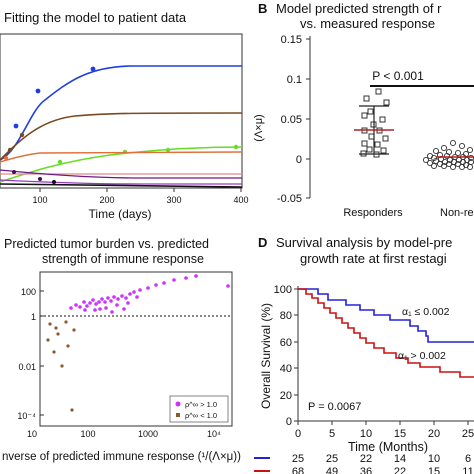 The image size is (474, 474). Describe the element at coordinates (334, 407) in the screenshot. I see `panel-d-pvalue: P = 0.0067` at that location.